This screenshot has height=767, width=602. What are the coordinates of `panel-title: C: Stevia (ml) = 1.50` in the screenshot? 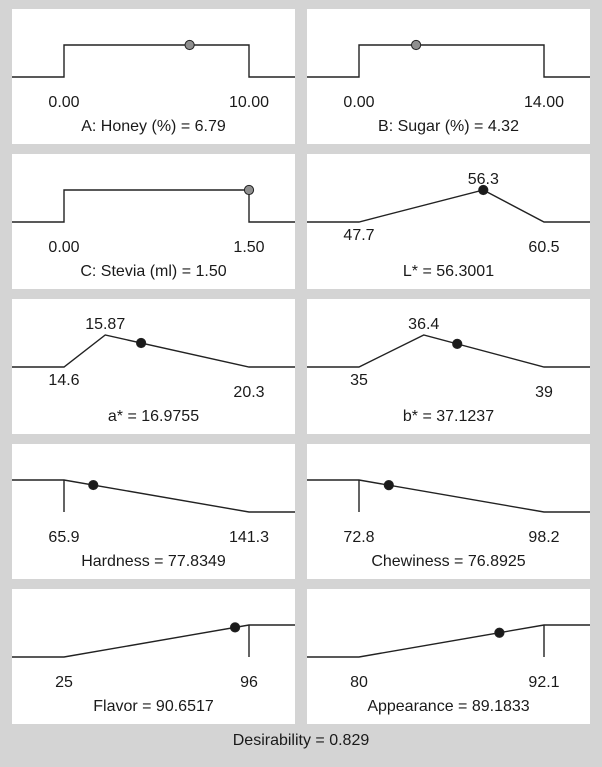 It's located at (153, 271).